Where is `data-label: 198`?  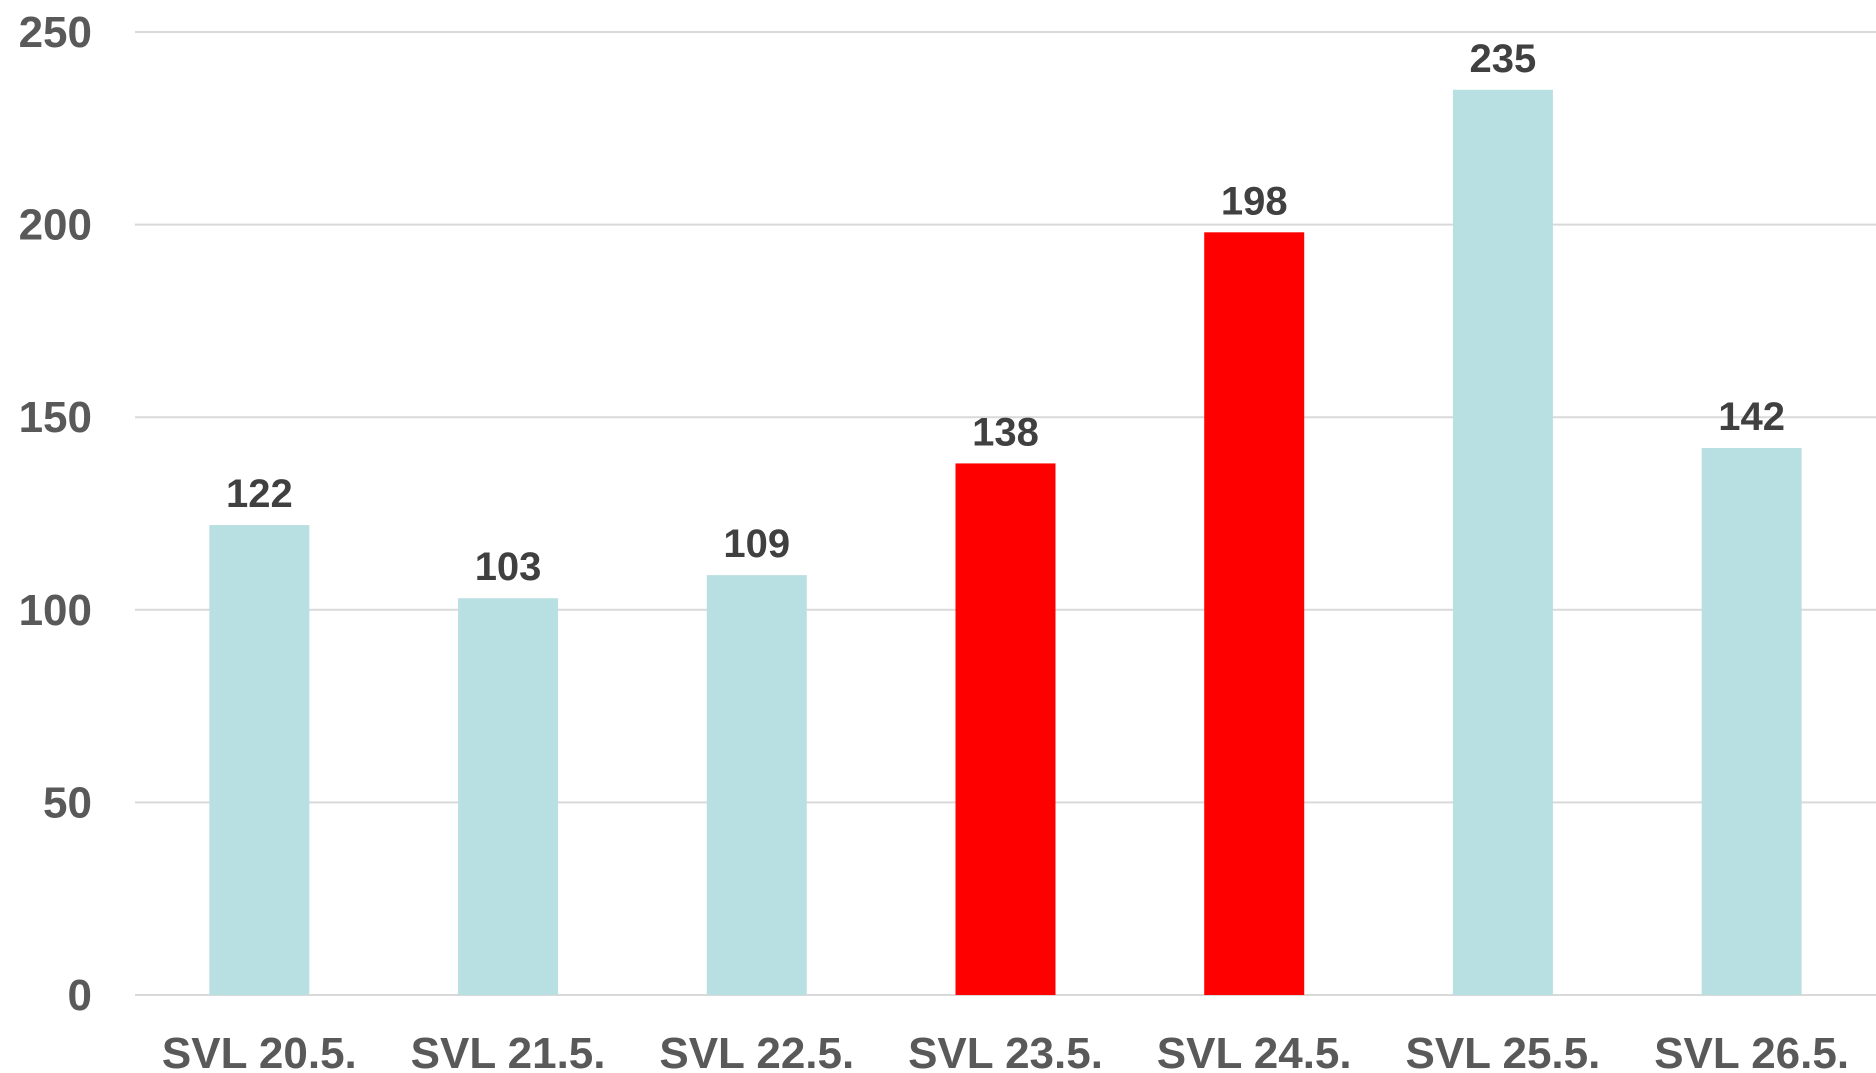
data-label: 198 is located at coordinates (1254, 201).